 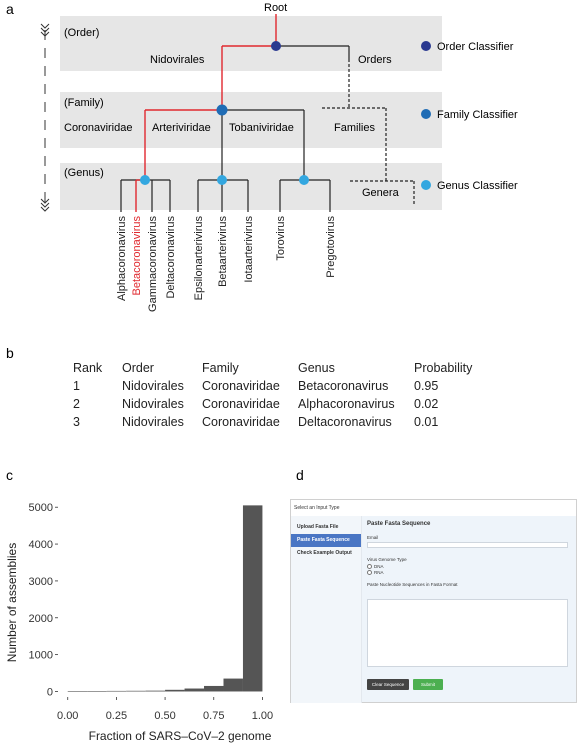 I want to click on root-label: Root, so click(x=275, y=8).